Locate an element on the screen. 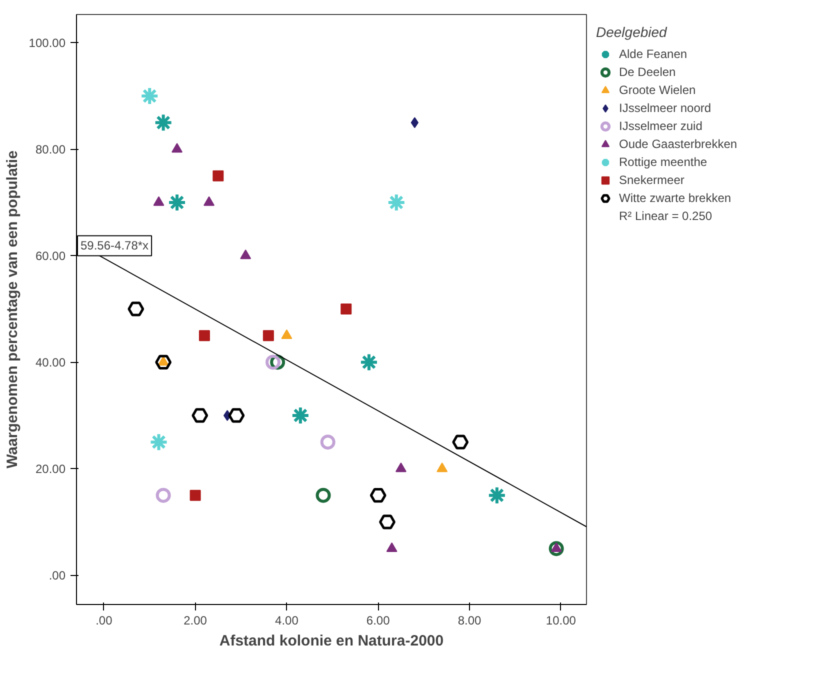 Image resolution: width=824 pixels, height=679 pixels. text: R² Linear = 0.250 is located at coordinates (665, 216).